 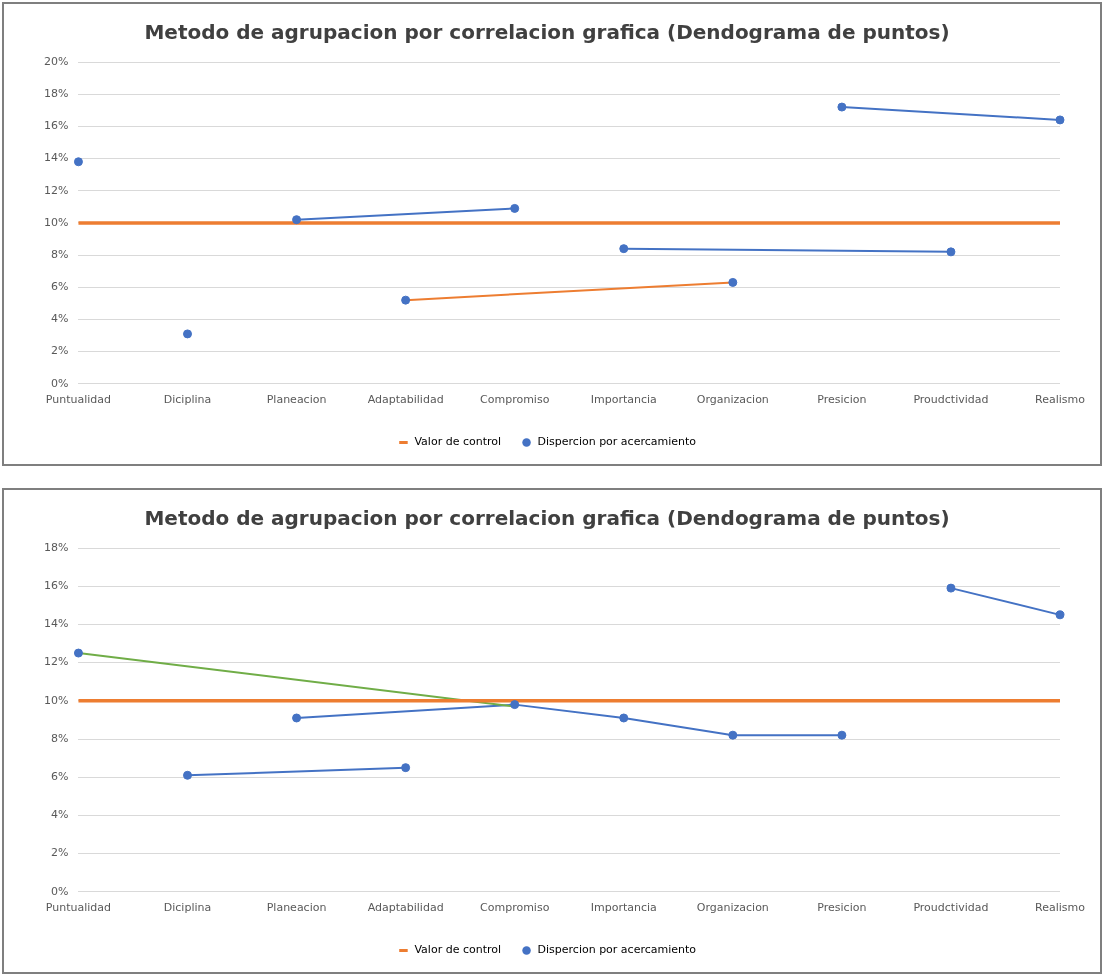 What do you see at coordinates (56, 61) in the screenshot?
I see `y-tick-label: 20%` at bounding box center [56, 61].